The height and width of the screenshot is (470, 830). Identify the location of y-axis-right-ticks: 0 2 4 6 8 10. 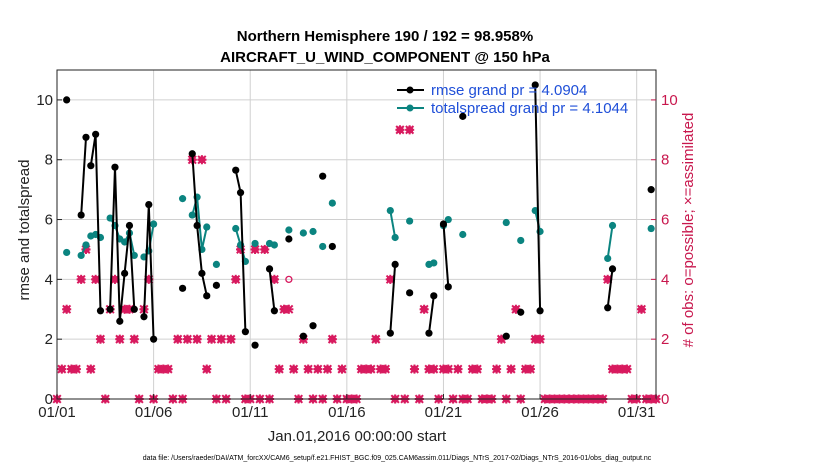
(664, 250).